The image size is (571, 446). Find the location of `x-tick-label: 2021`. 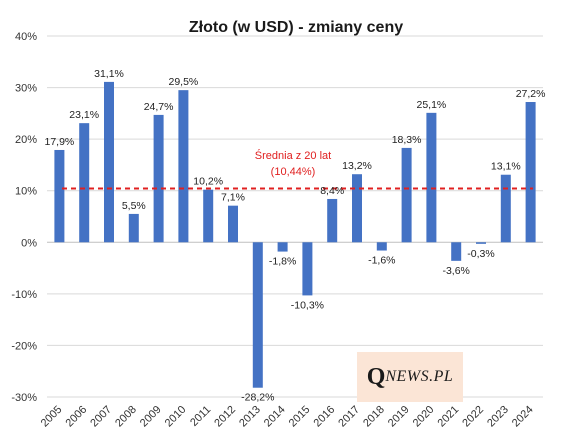

x-tick-label: 2021 is located at coordinates (449, 417).